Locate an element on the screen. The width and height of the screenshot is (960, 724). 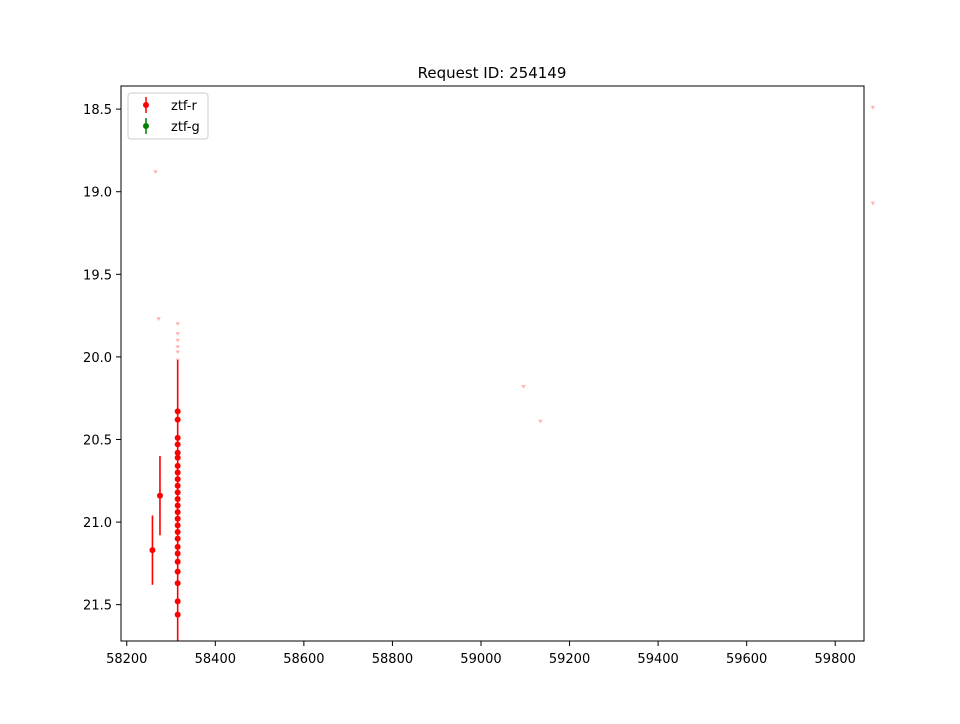
y-tick-label: 21.0 is located at coordinates (97, 523).